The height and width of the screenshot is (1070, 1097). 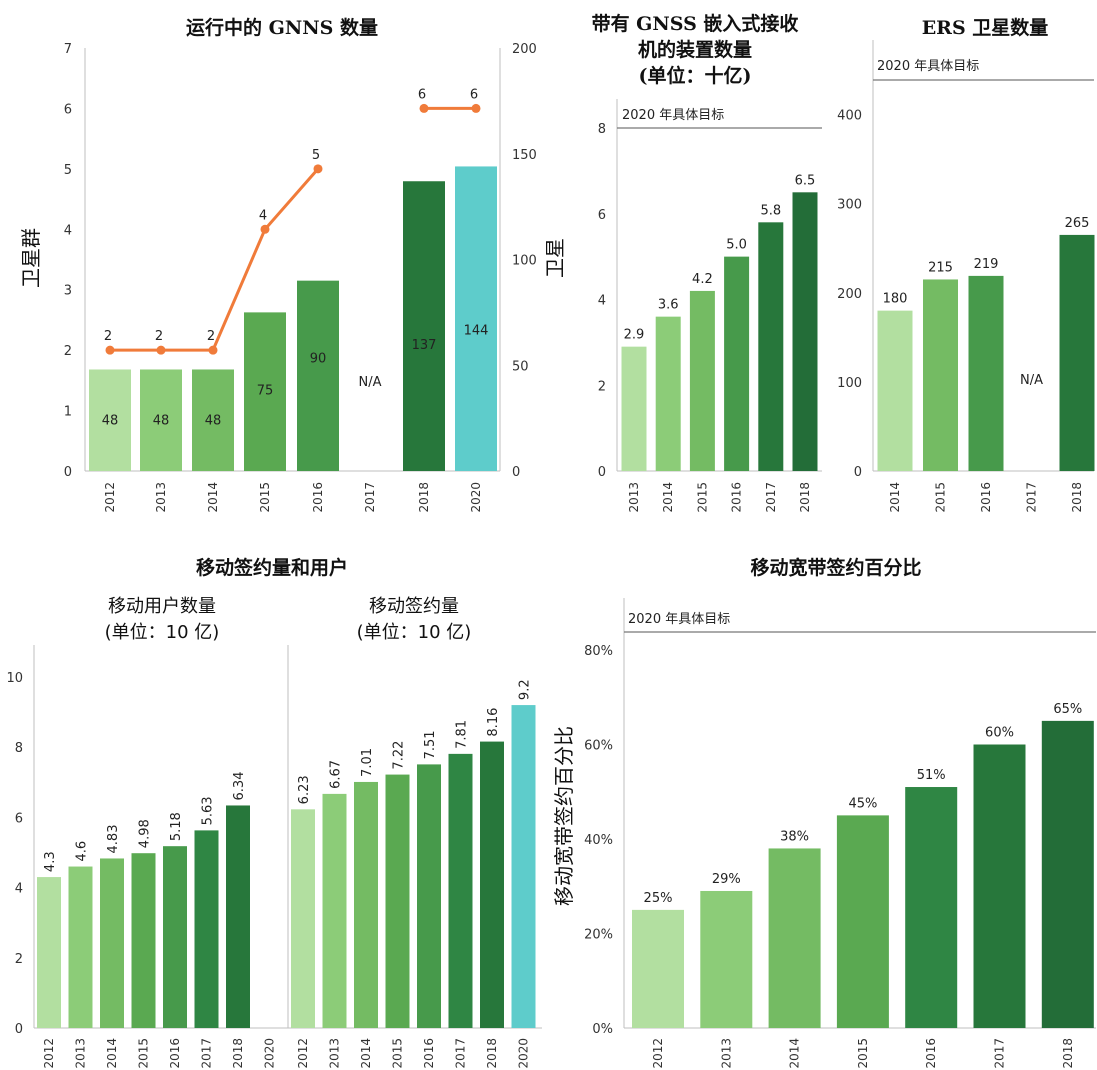 I want to click on ers-title: ERS 卫星数量, so click(x=985, y=27).